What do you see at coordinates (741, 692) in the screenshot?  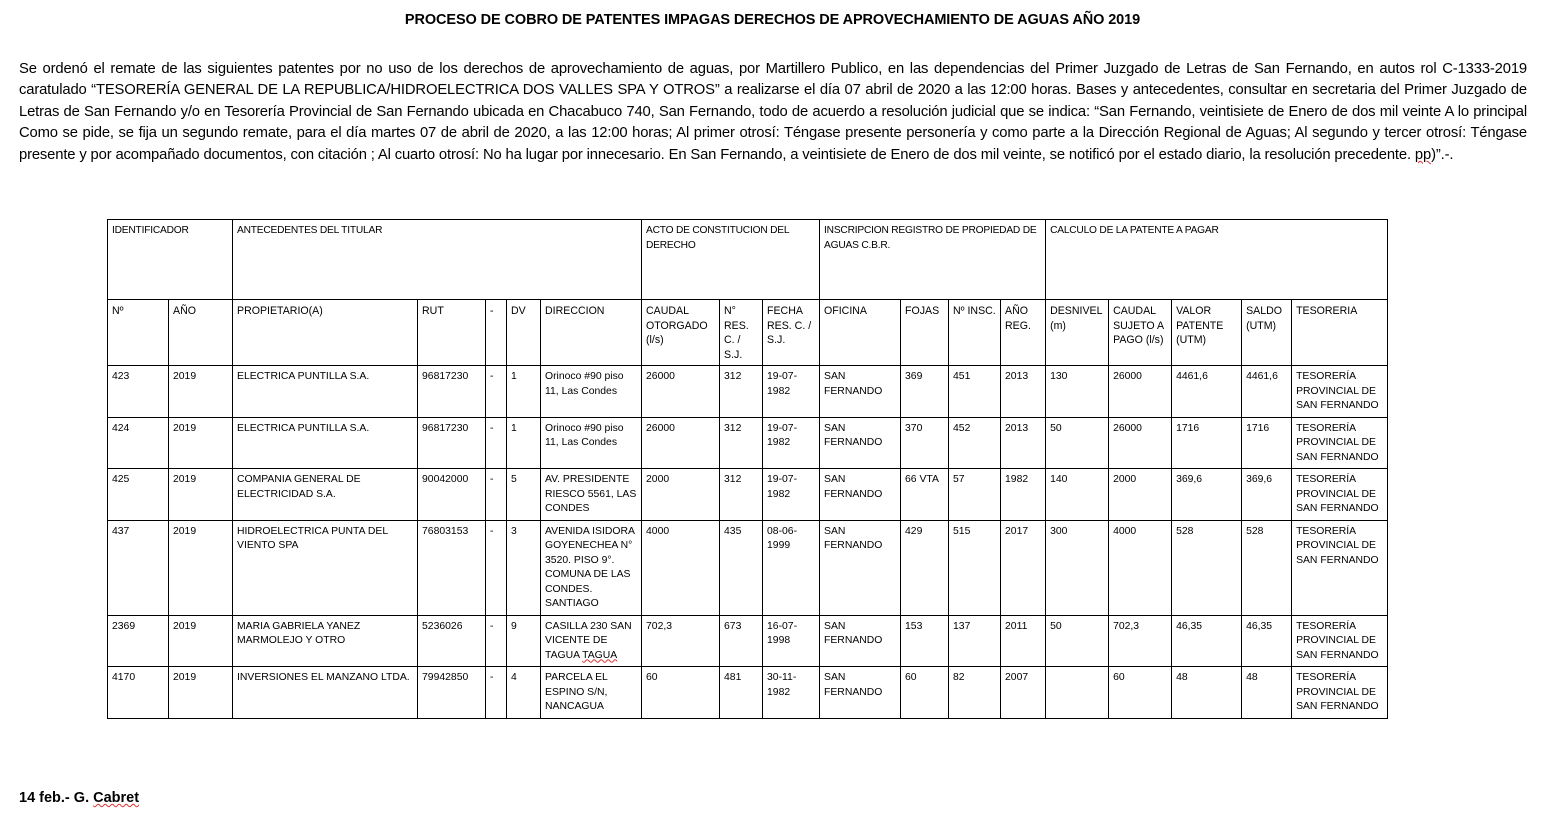 I see `n-res-cell: 481` at bounding box center [741, 692].